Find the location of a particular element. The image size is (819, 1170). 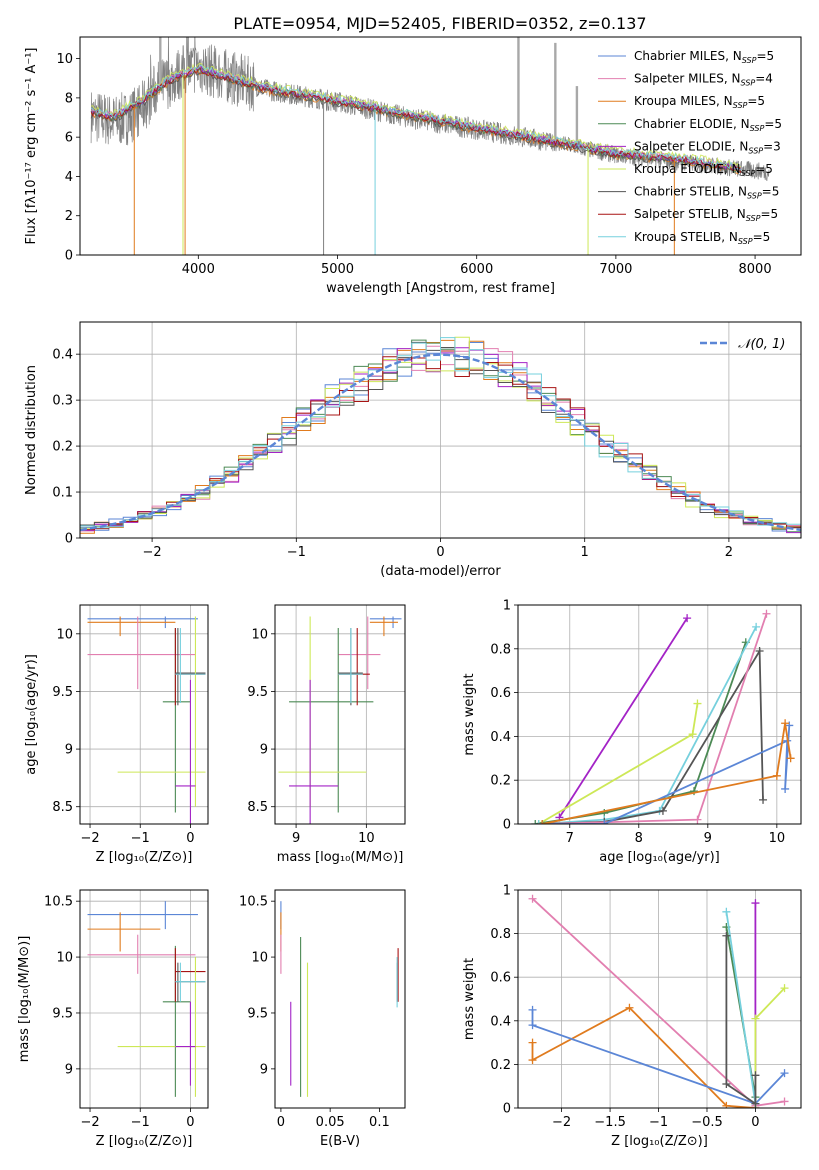

point-ke is located at coordinates (161, 1027).